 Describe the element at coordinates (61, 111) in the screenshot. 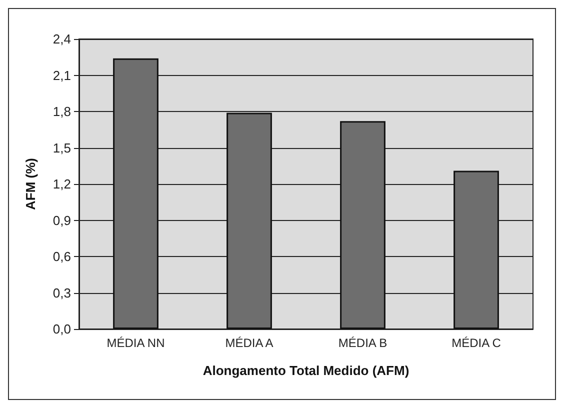

I see `y-tick-label: 1,8` at that location.